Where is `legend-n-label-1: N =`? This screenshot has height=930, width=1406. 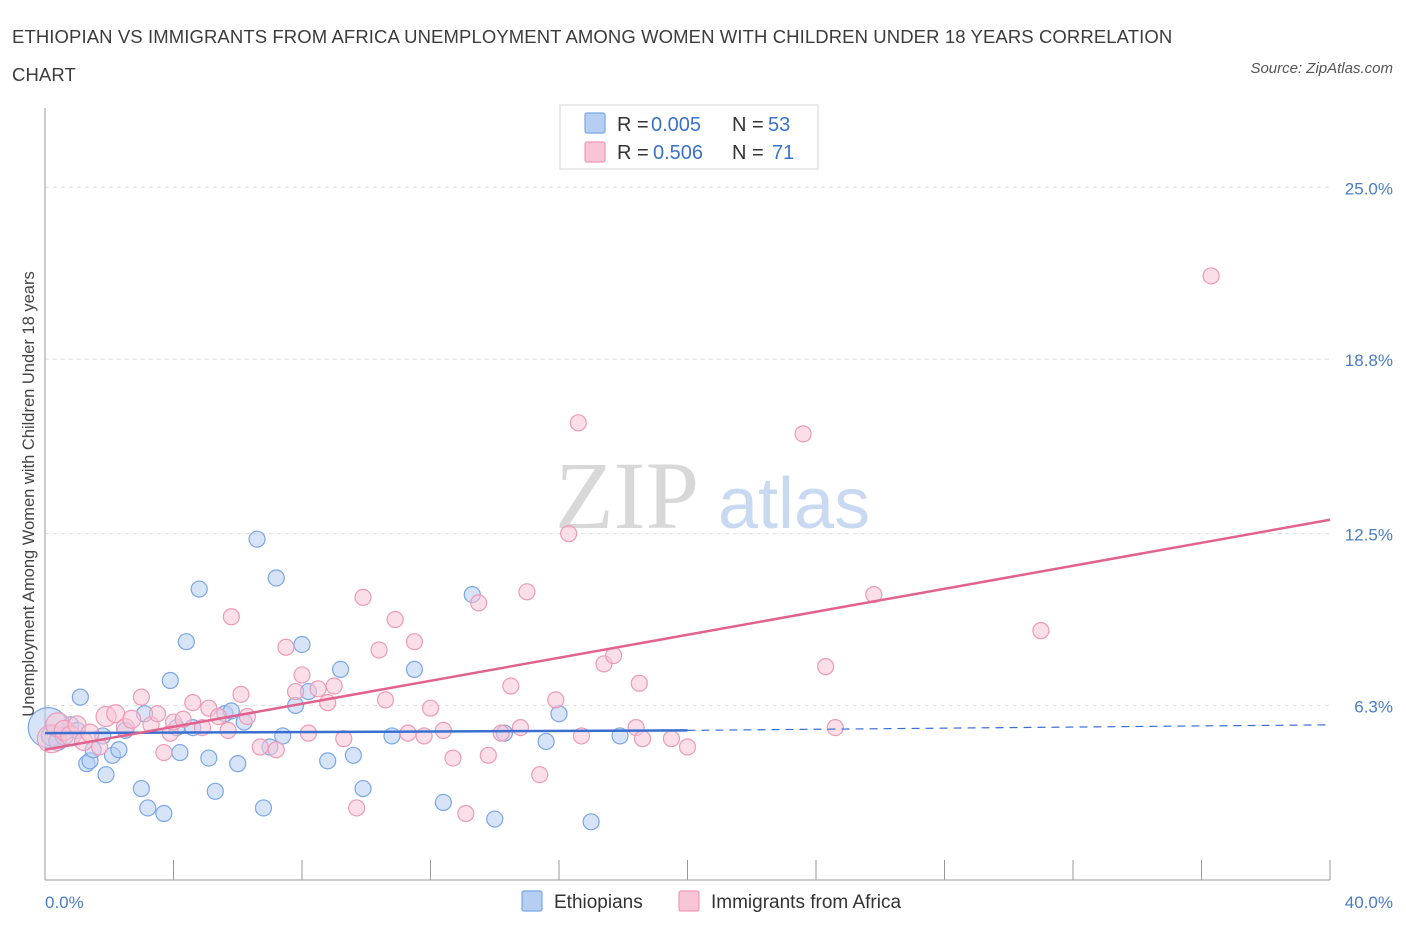 legend-n-label-1: N = is located at coordinates (748, 125).